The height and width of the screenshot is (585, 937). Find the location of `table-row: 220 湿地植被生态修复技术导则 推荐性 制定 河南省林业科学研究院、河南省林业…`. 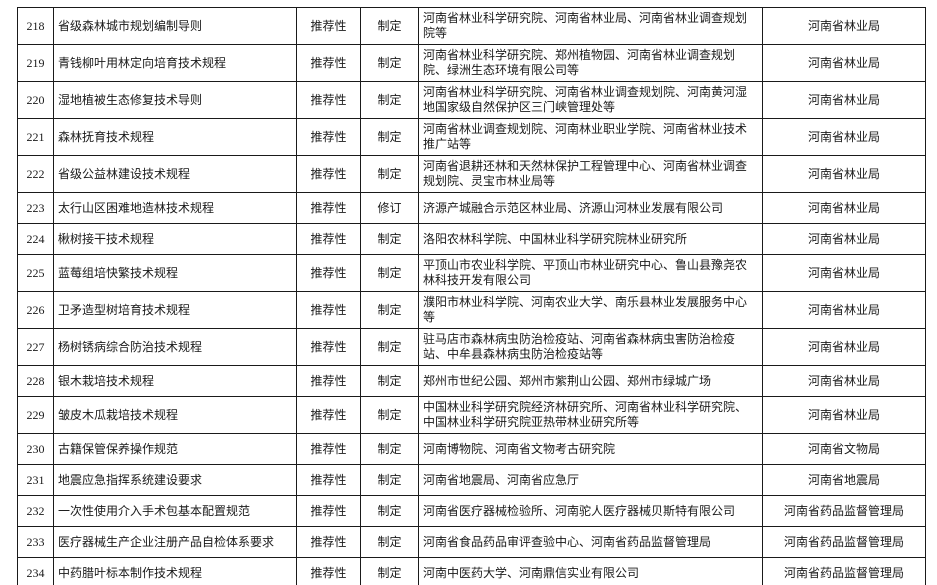

table-row: 220 湿地植被生态修复技术导则 推荐性 制定 河南省林业科学研究院、河南省林业… is located at coordinates (471, 100).